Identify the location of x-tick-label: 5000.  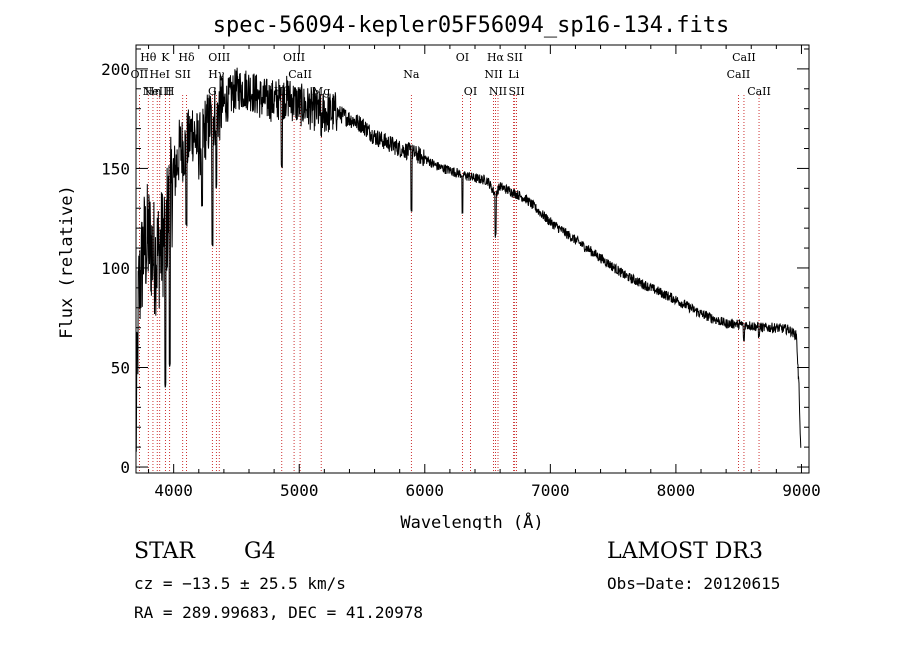
(299, 490).